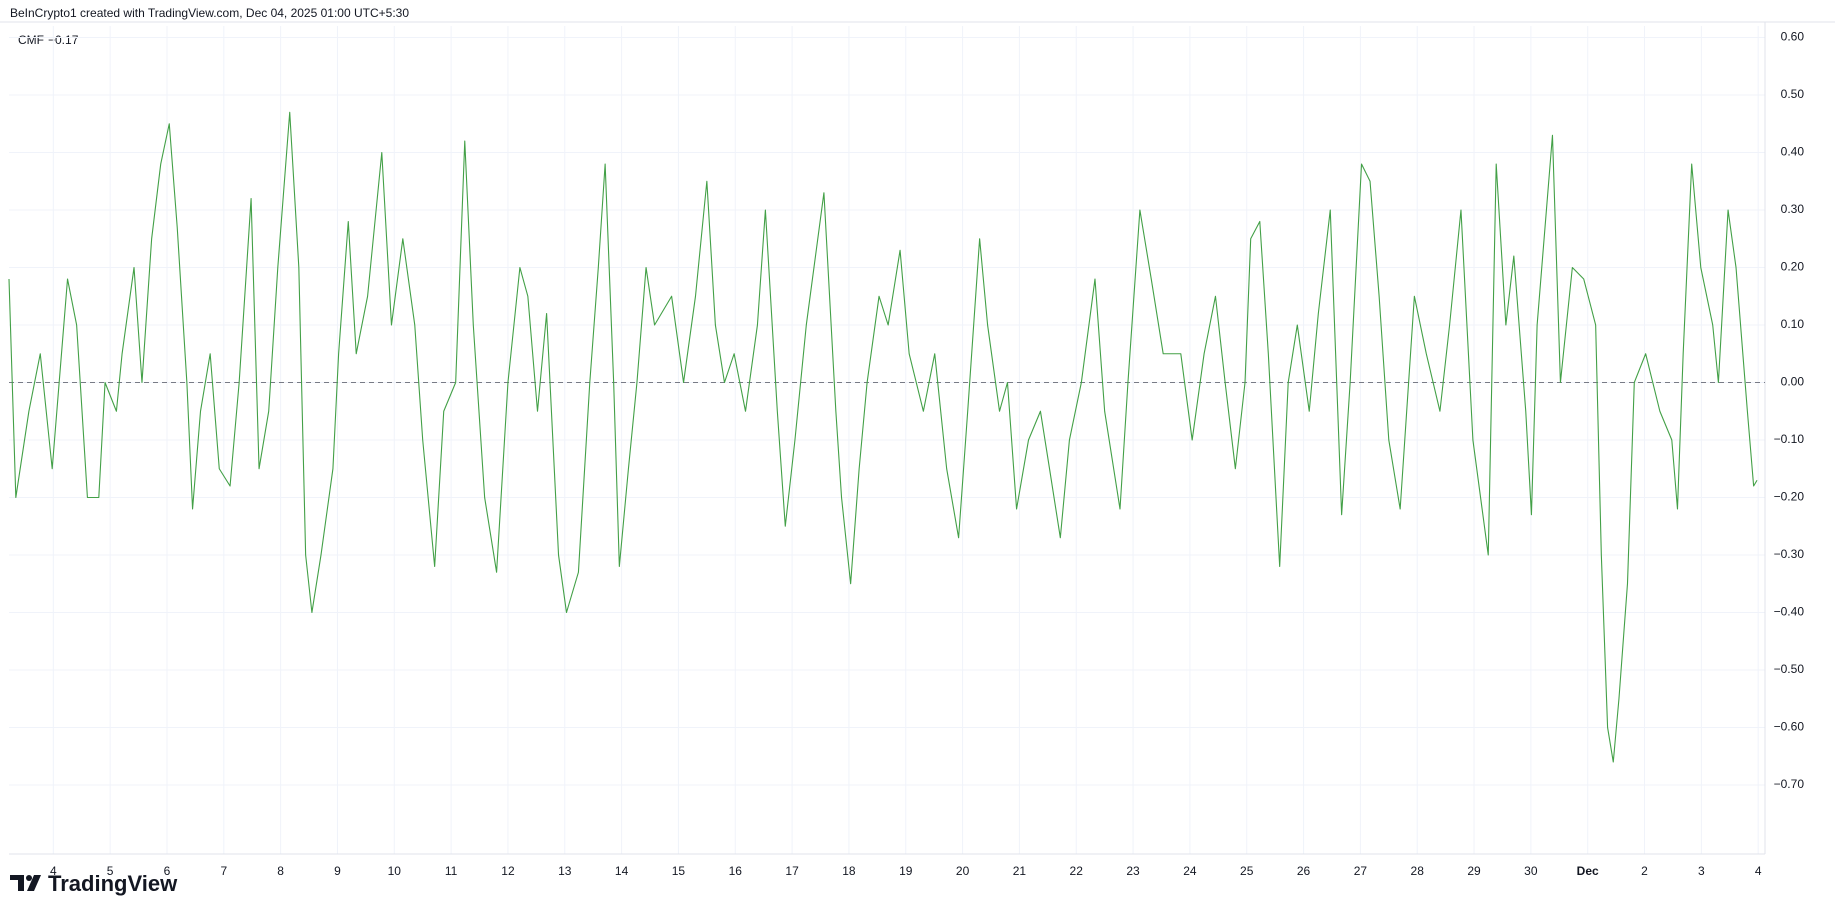  Describe the element at coordinates (1077, 871) in the screenshot. I see `x-tick-label: 22` at that location.